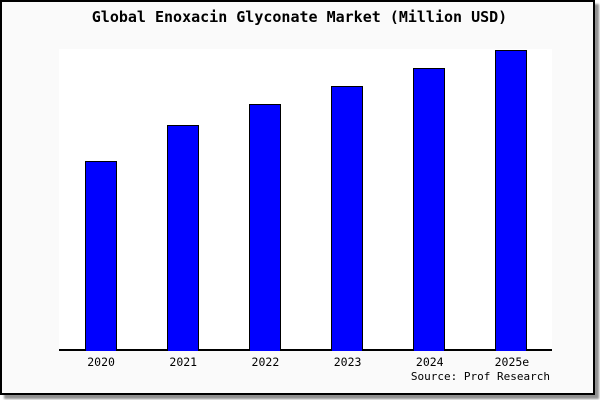 The height and width of the screenshot is (400, 600). I want to click on x-tick-label-2024: 2024, so click(429, 362).